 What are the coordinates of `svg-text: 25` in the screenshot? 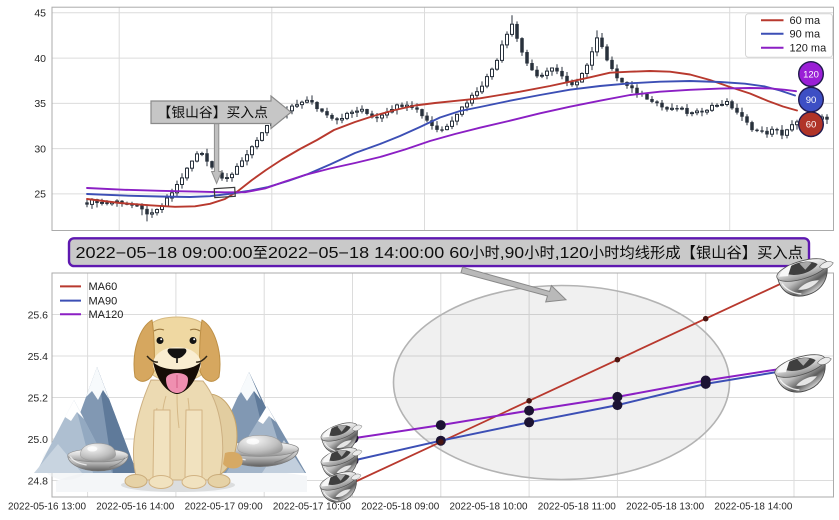 It's located at (40, 195).